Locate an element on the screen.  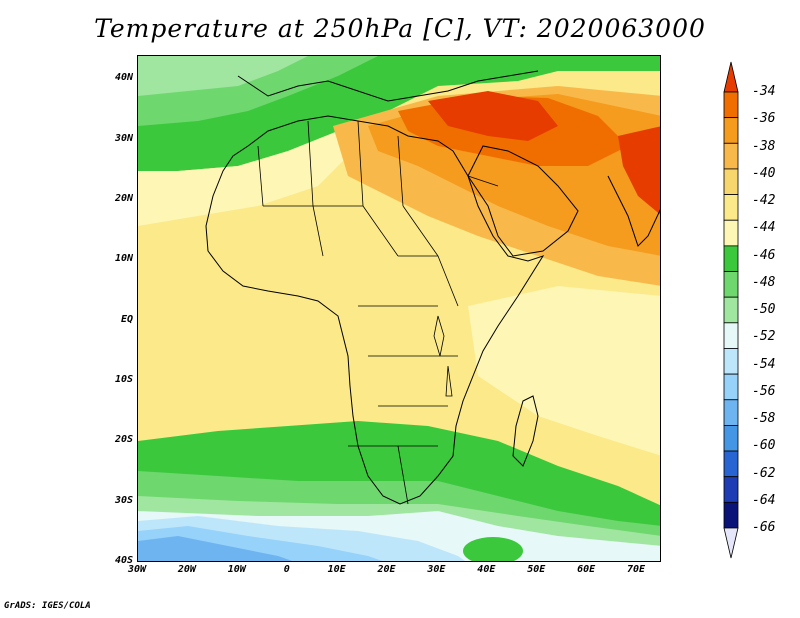
madagascar-outline is located at coordinates (525, 431).